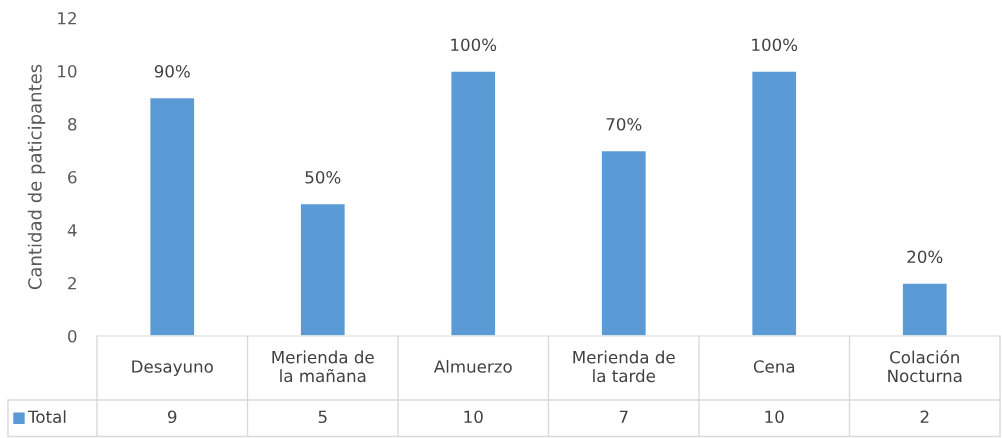  What do you see at coordinates (46, 417) in the screenshot?
I see `legend-label: Total` at bounding box center [46, 417].